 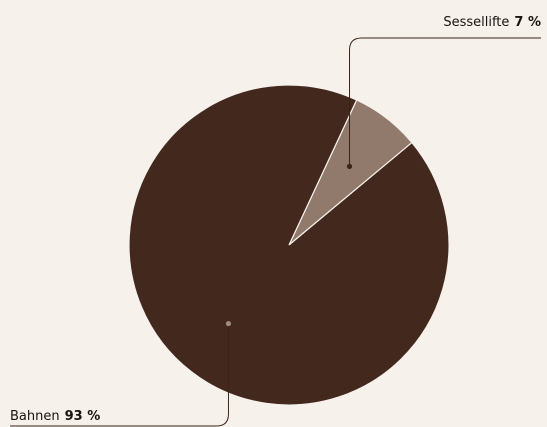 I want to click on leader-sessellifte-line, so click(x=445, y=102).